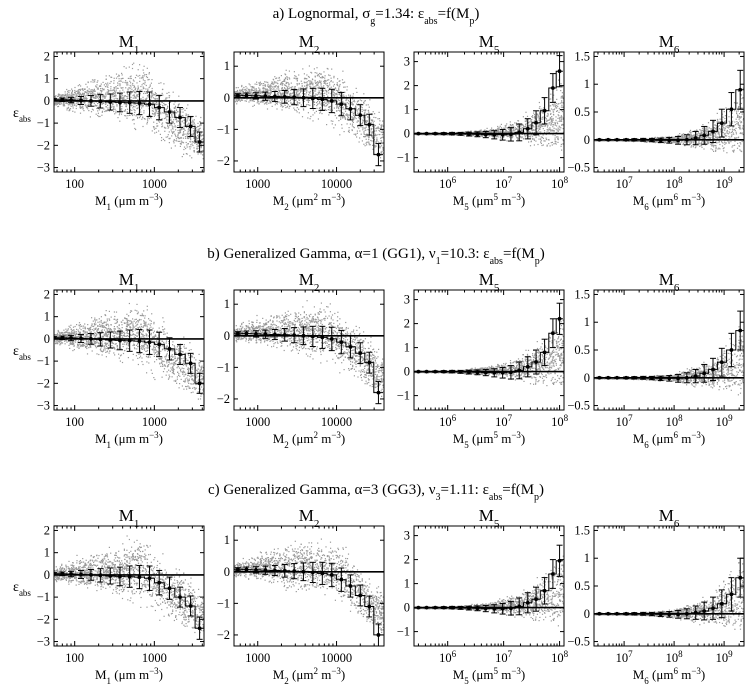  What do you see at coordinates (43, 361) in the screenshot?
I see `y-tick-label: −1` at bounding box center [43, 361].